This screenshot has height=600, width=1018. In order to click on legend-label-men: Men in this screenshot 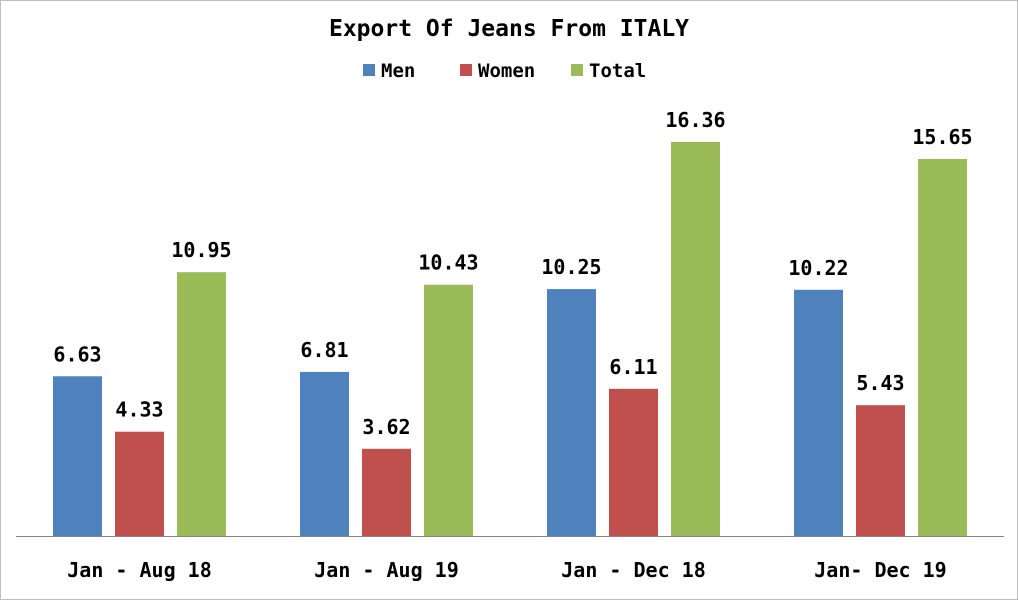, I will do `click(398, 71)`.